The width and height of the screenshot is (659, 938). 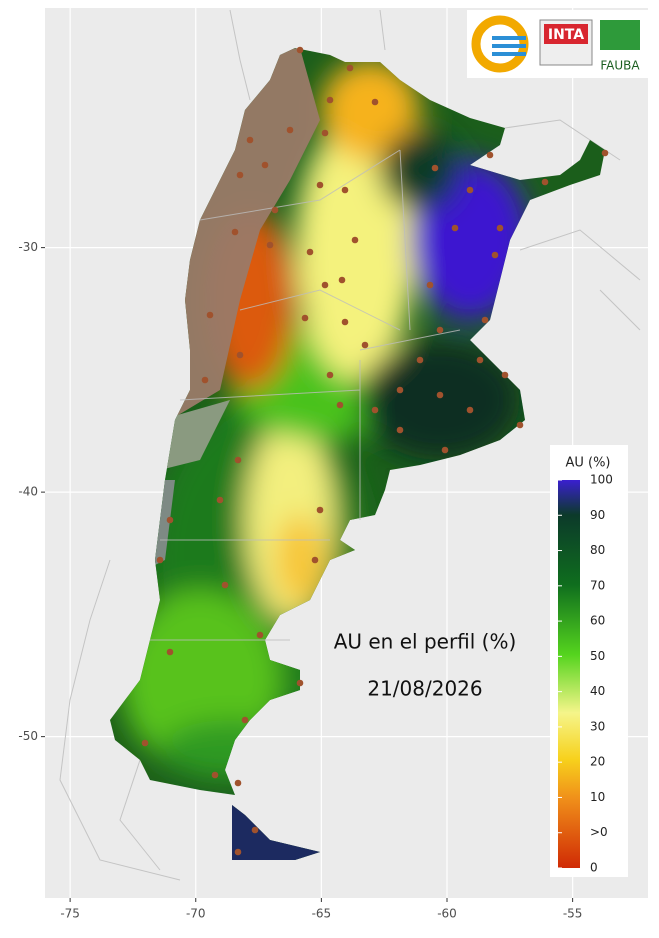 What do you see at coordinates (569, 674) in the screenshot?
I see `colorbar` at bounding box center [569, 674].